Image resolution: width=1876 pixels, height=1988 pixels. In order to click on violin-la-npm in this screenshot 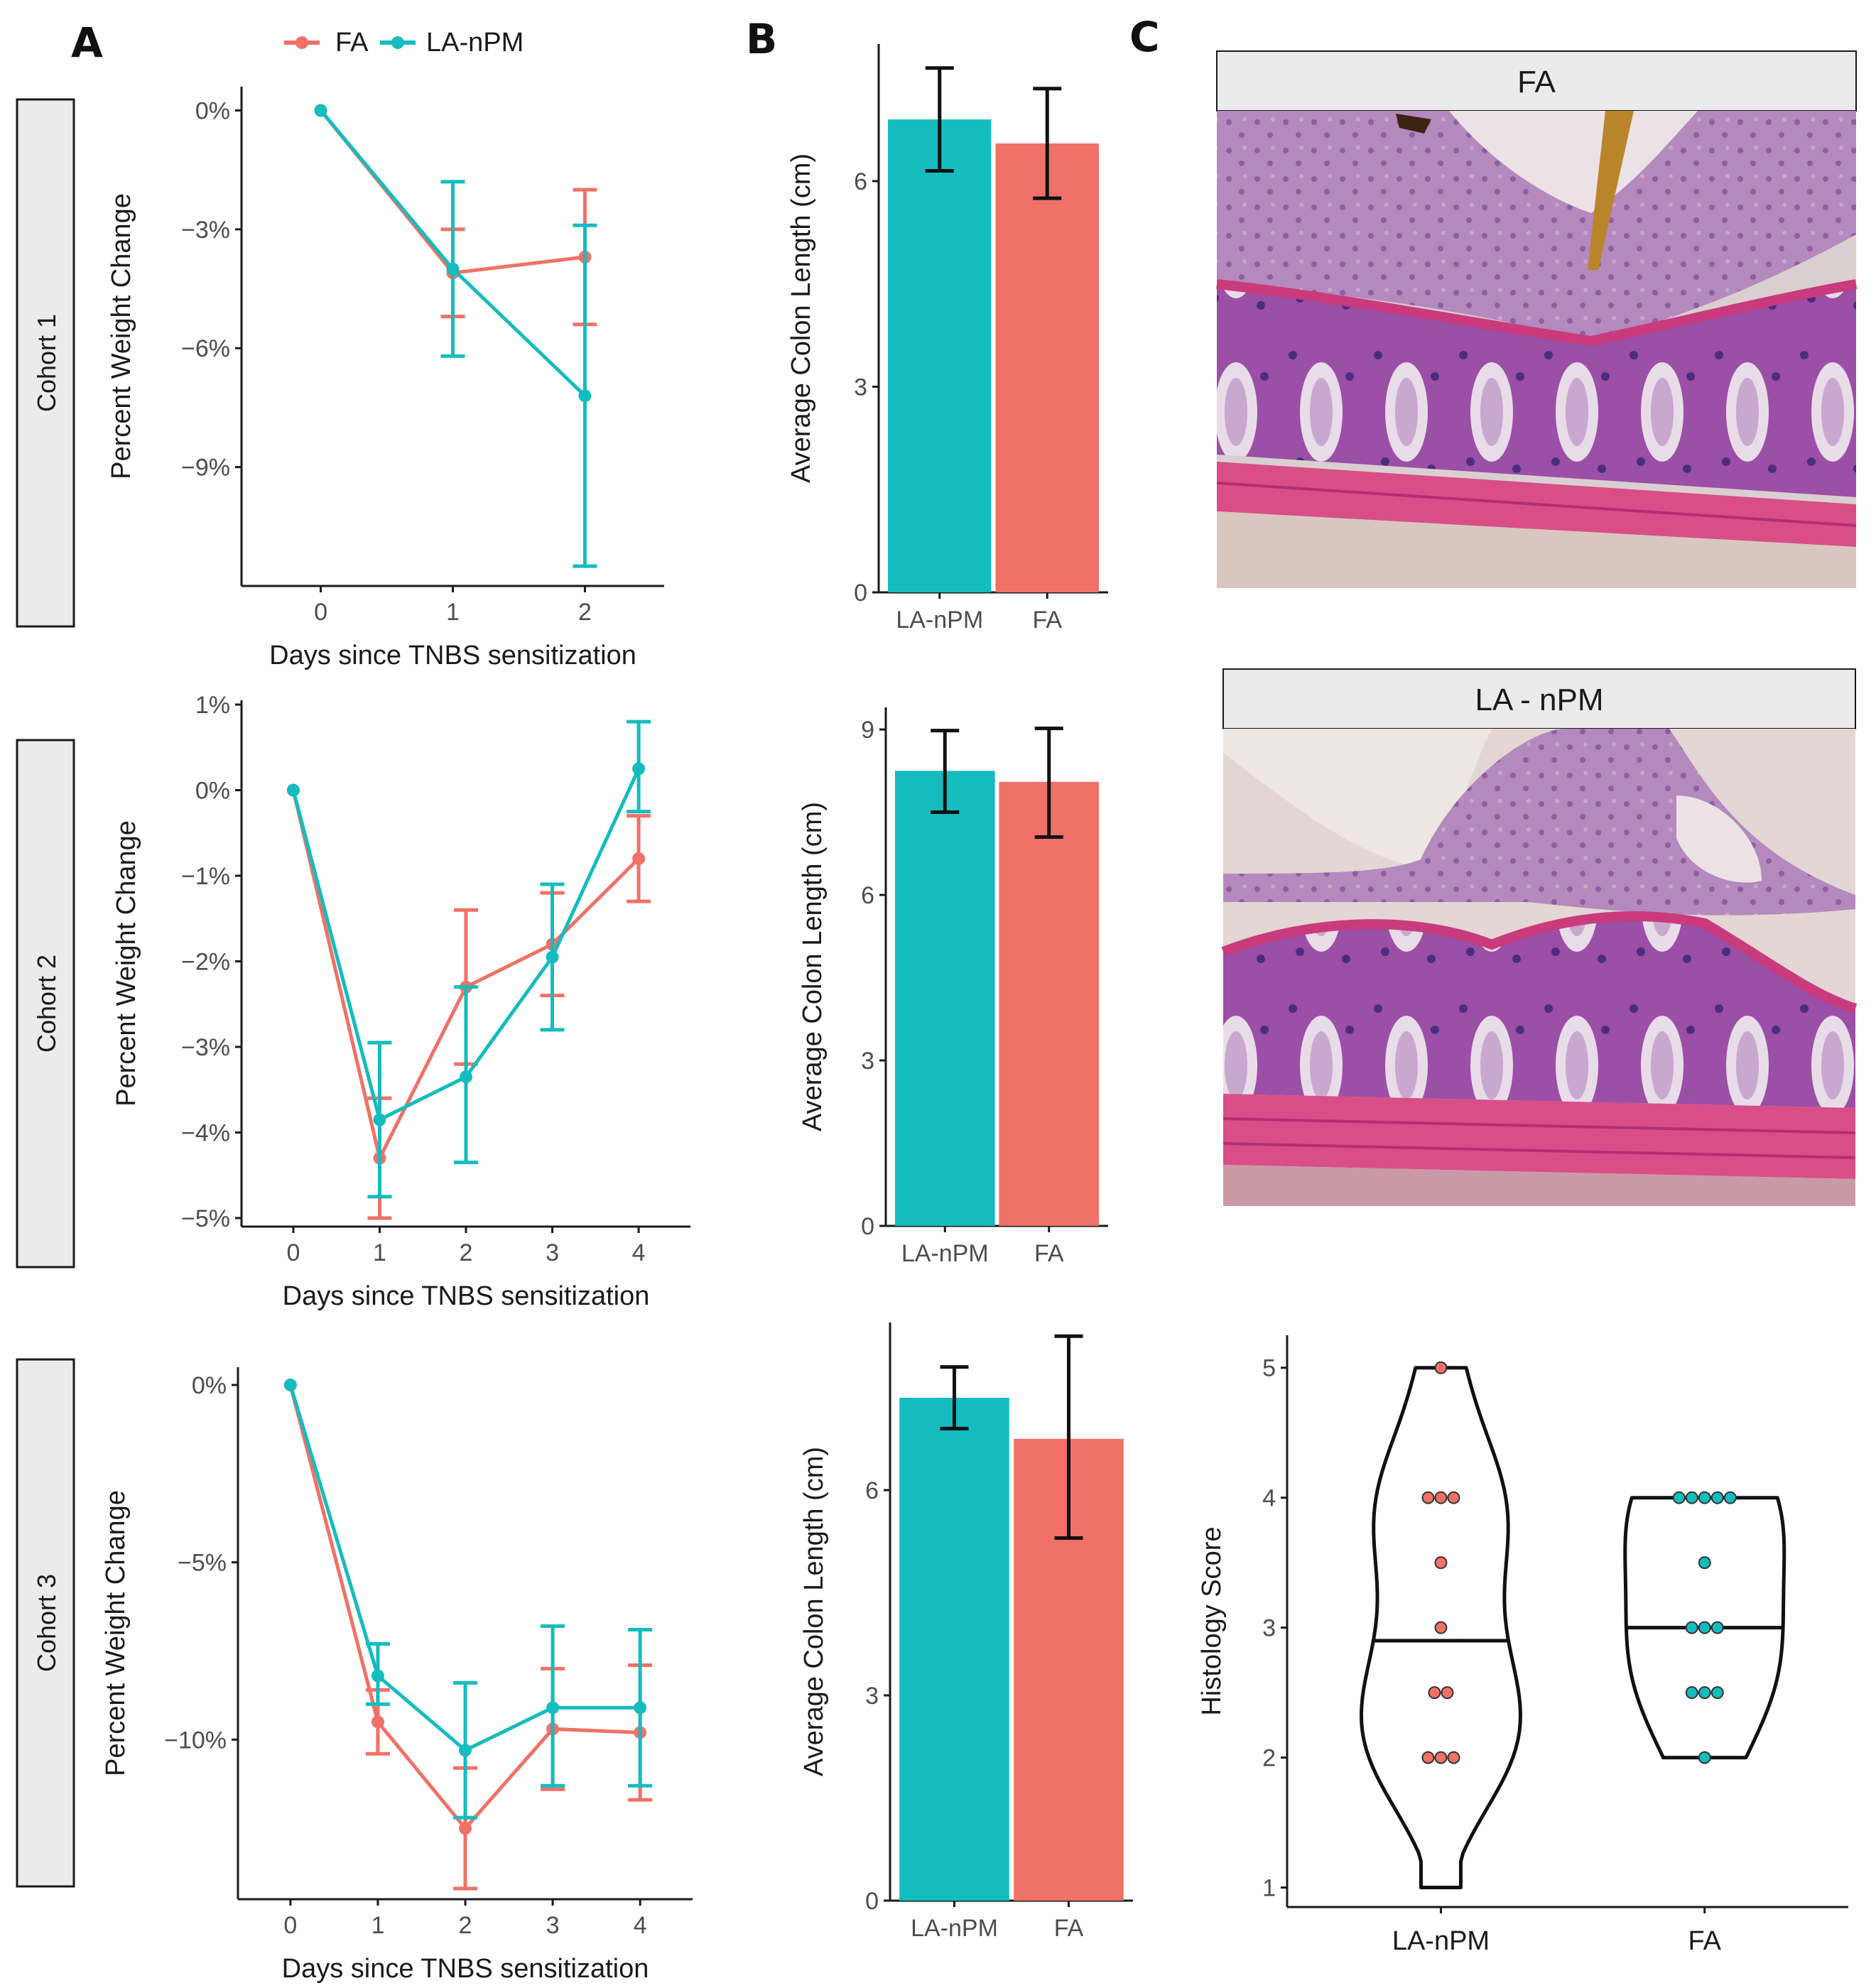, I will do `click(1440, 1628)`.